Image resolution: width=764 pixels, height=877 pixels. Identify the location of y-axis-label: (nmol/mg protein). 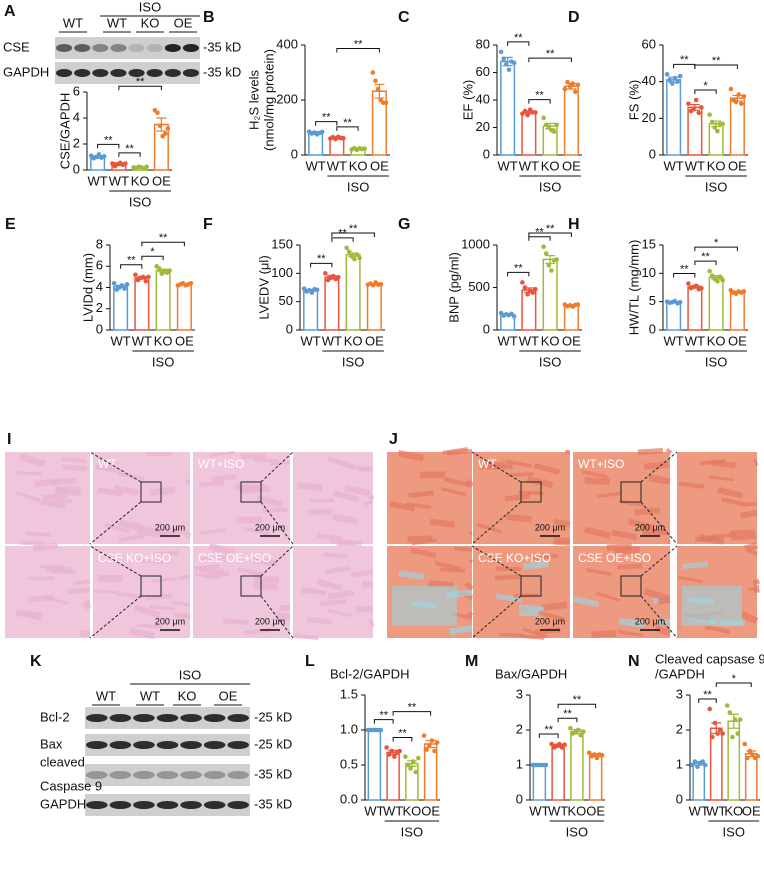
(268, 100).